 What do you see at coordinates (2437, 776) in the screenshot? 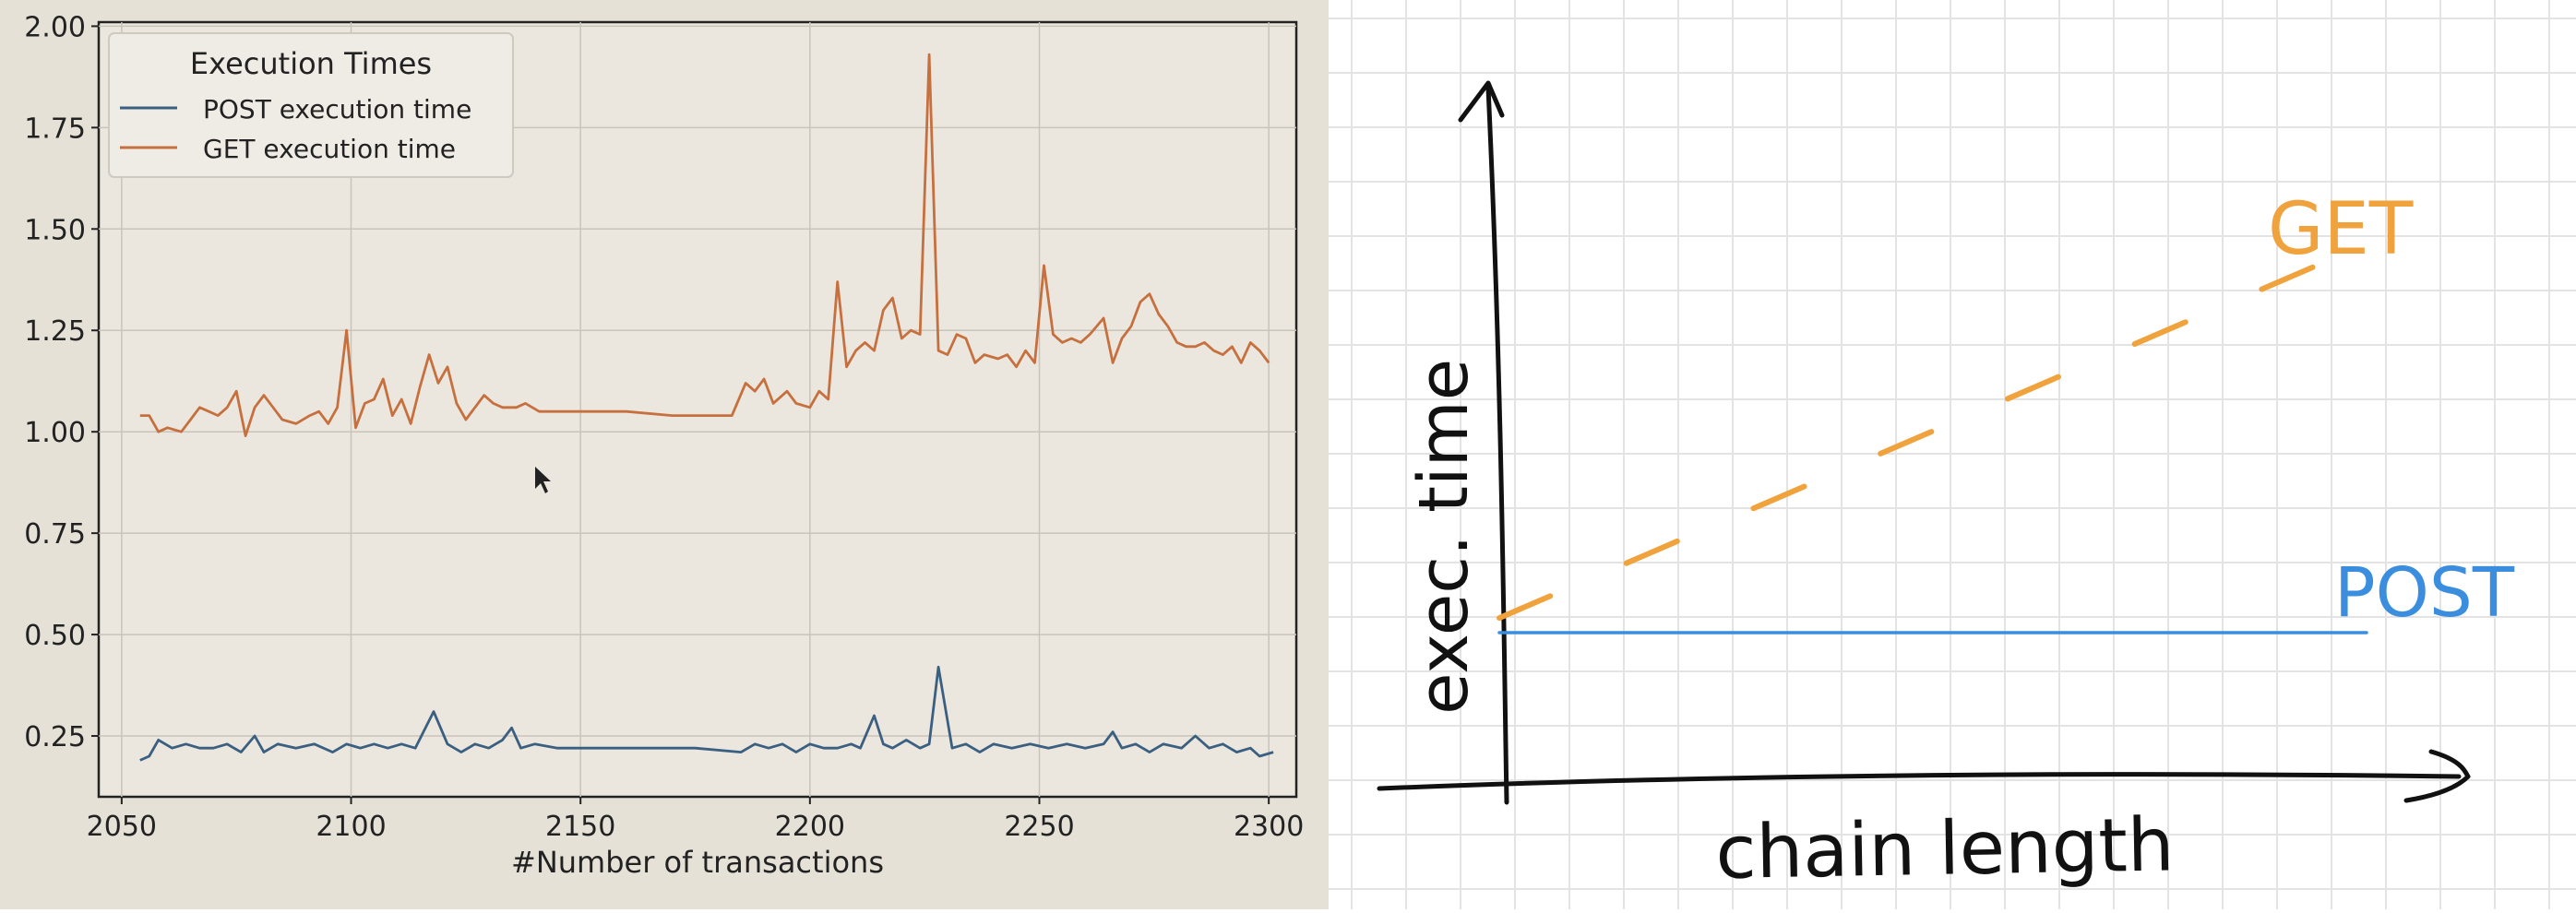
I see `x-axis-arrowhead-icon` at bounding box center [2437, 776].